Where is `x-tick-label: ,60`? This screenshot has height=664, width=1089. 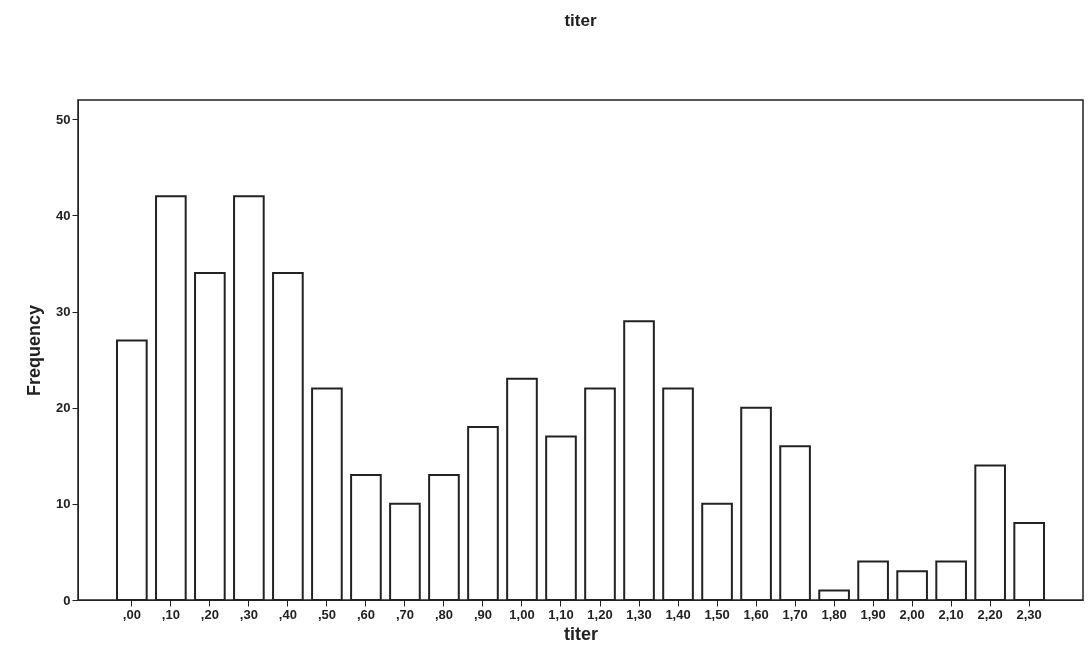 x-tick-label: ,60 is located at coordinates (365, 614).